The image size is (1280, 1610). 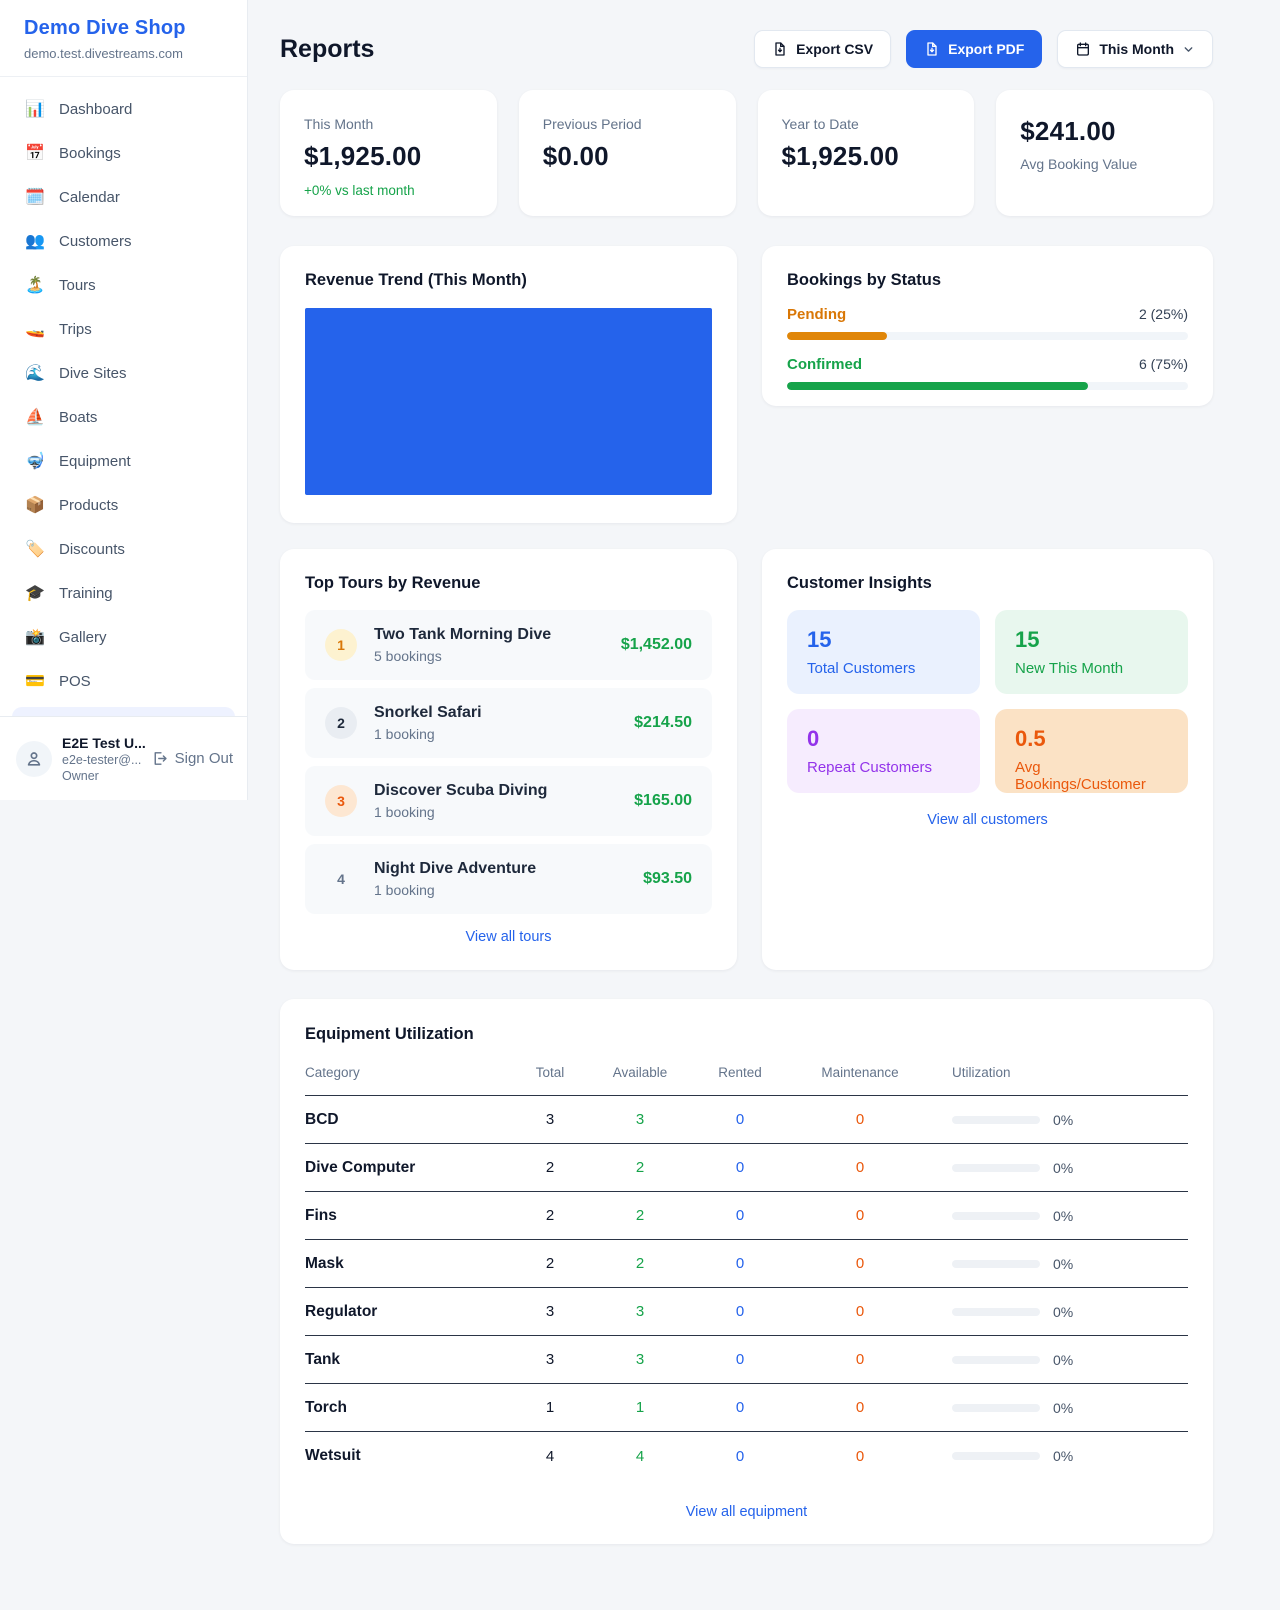 I want to click on tour-bookings: 5 bookings, so click(x=408, y=656).